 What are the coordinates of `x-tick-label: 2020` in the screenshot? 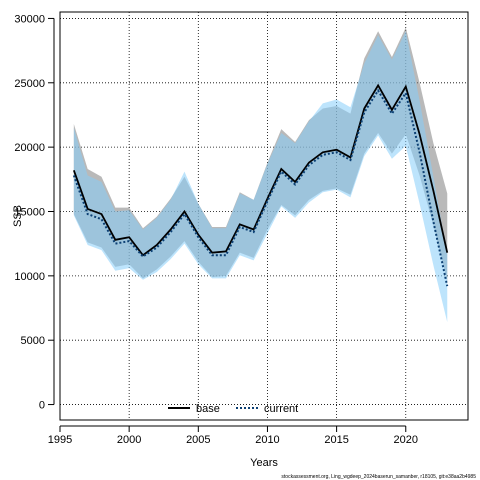 It's located at (406, 440).